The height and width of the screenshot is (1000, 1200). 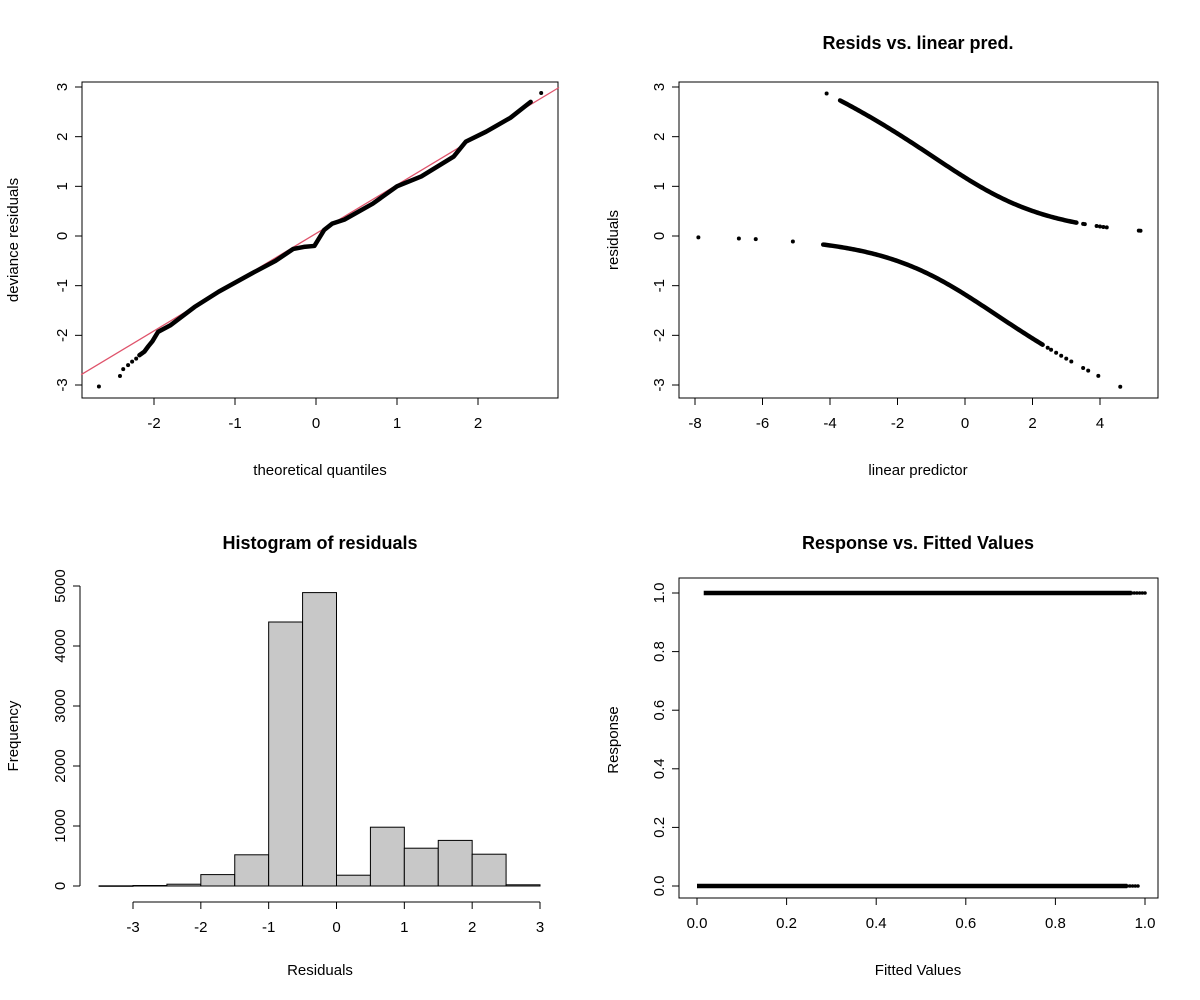 What do you see at coordinates (335, 228) in the screenshot?
I see `qq-points-dense` at bounding box center [335, 228].